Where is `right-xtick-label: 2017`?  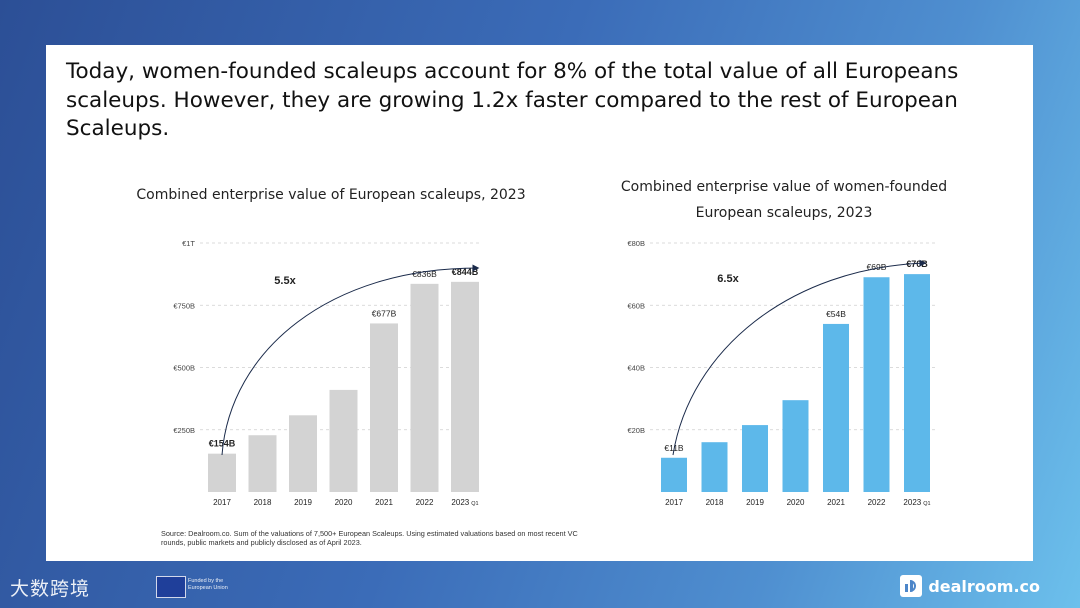 right-xtick-label: 2017 is located at coordinates (674, 502).